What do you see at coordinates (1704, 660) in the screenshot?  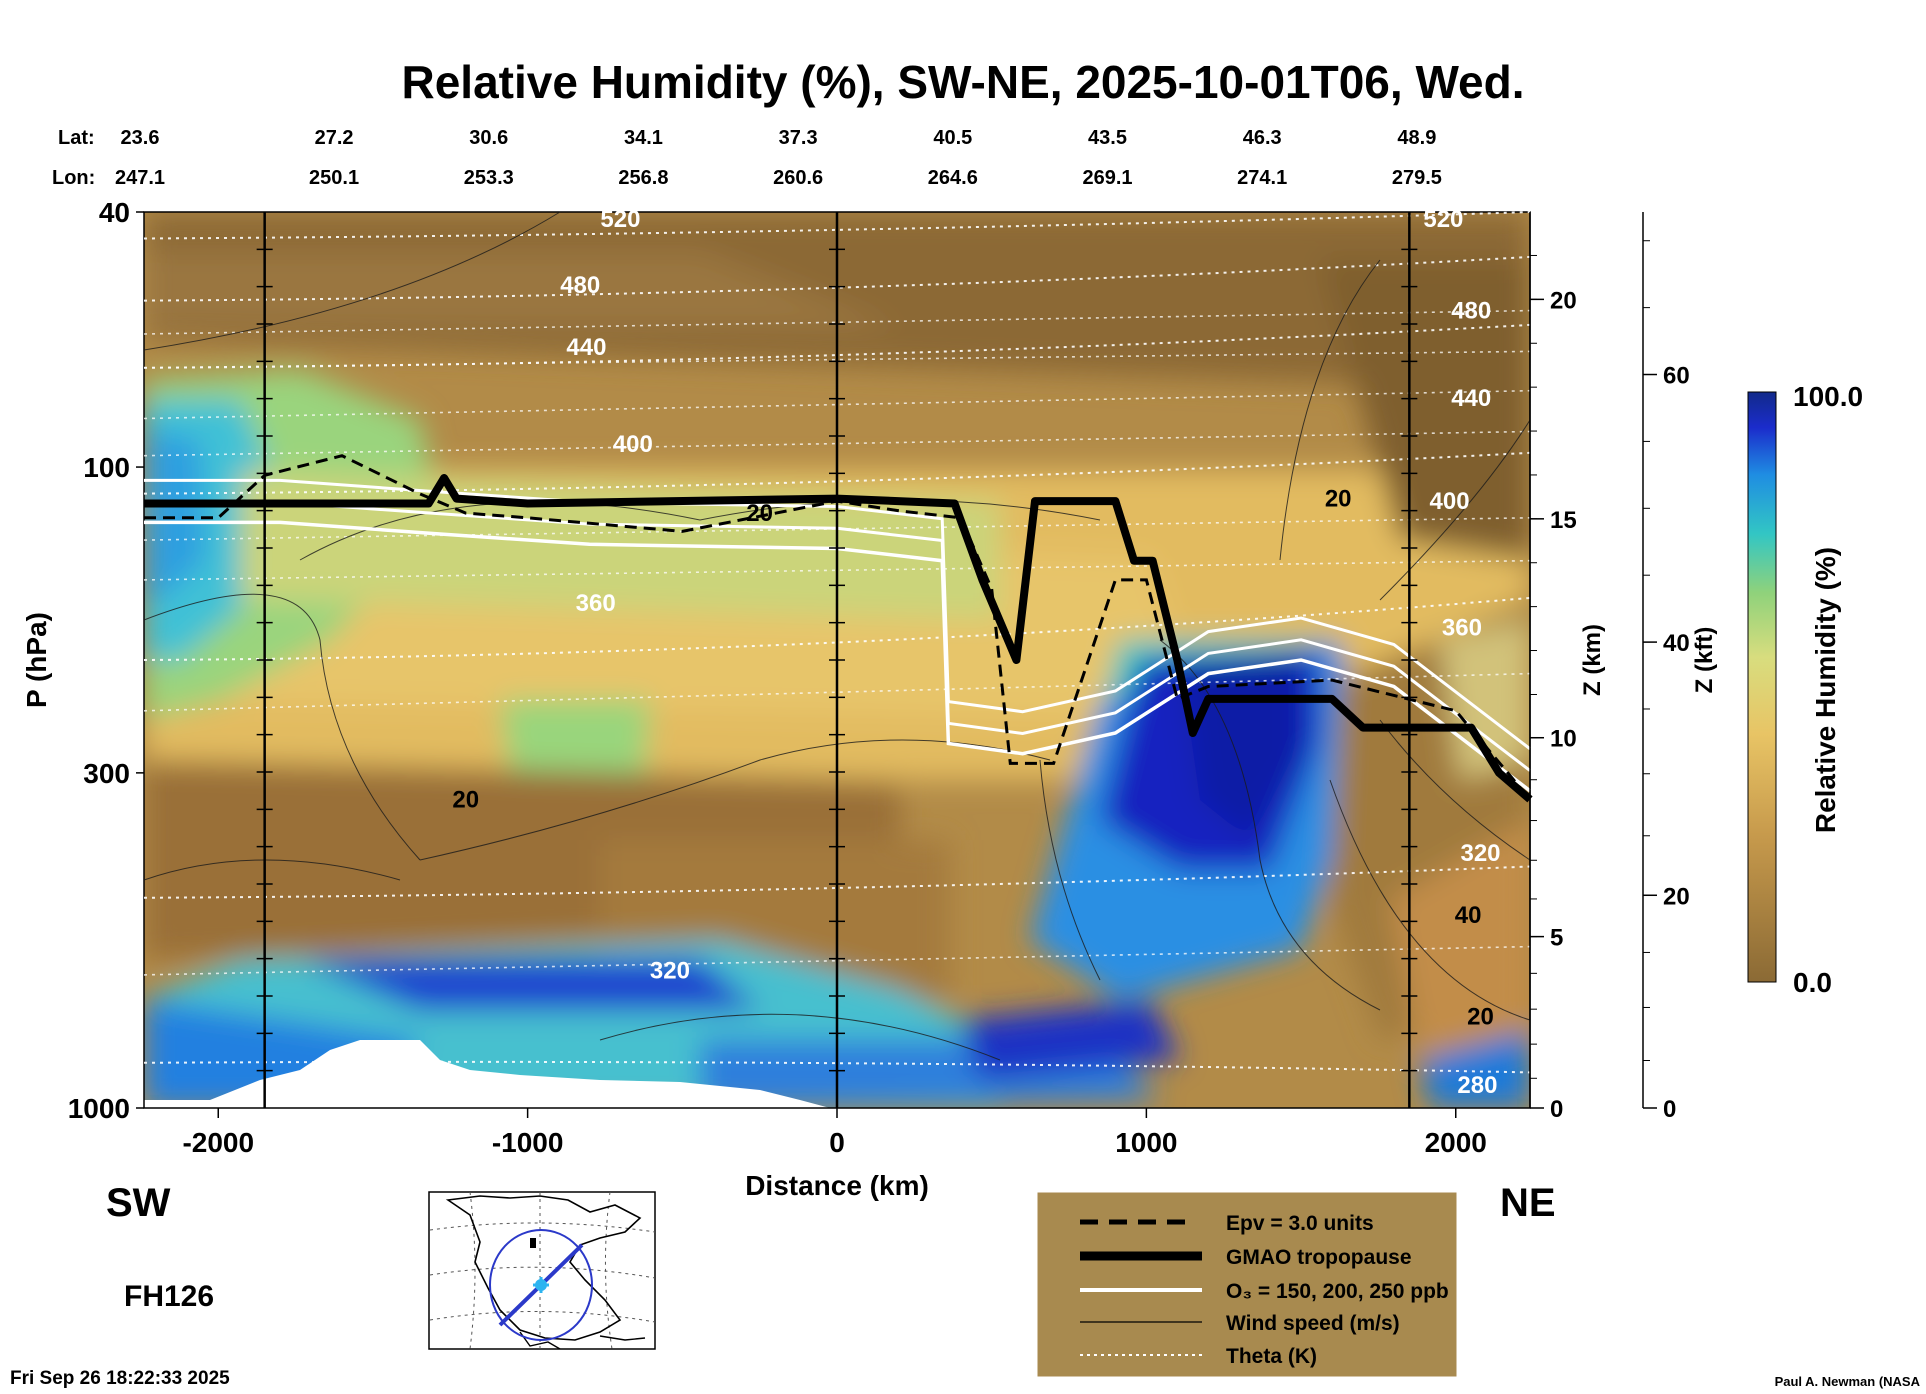 I see `z-kft-axis-label: Z (kft)` at bounding box center [1704, 660].